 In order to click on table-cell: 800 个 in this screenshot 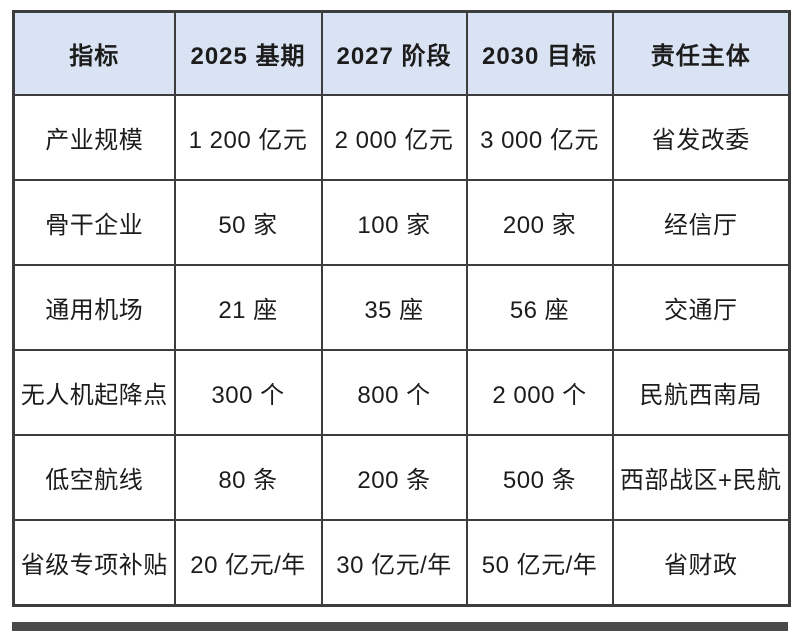, I will do `click(394, 392)`.